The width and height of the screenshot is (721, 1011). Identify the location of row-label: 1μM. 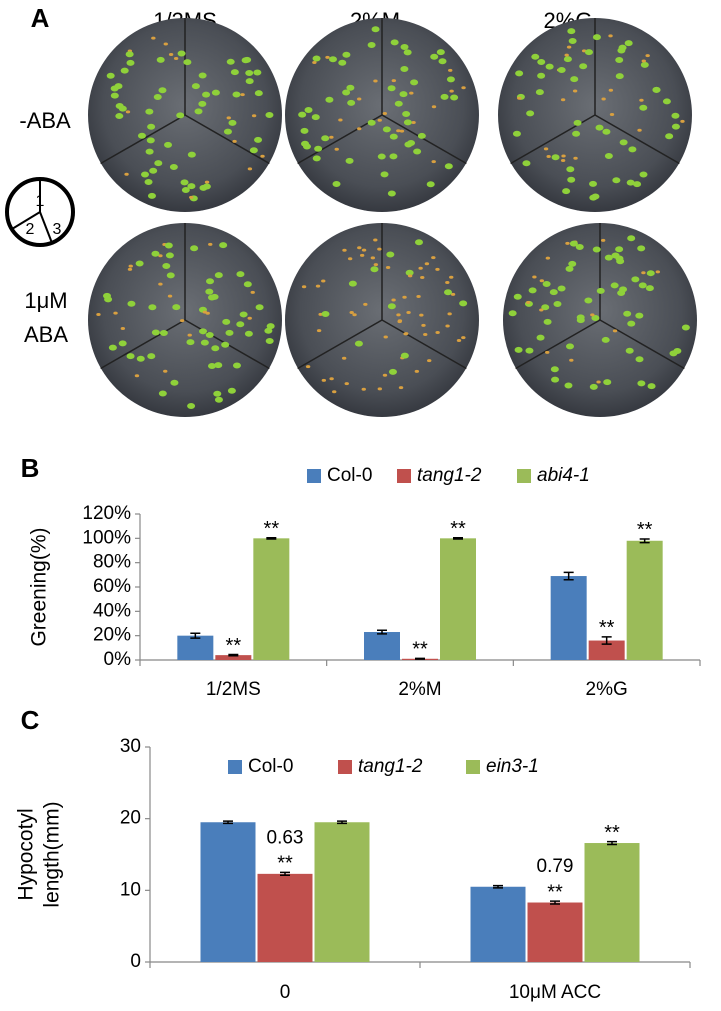
(45, 300).